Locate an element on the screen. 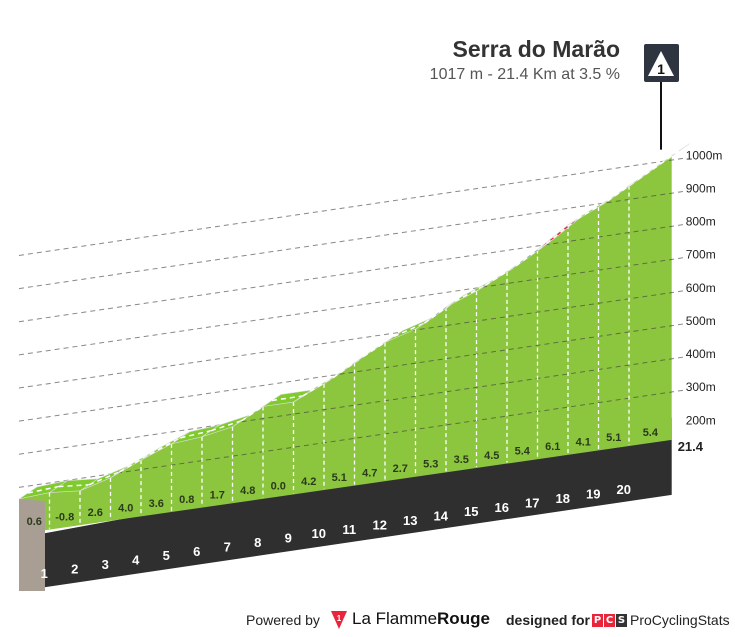 This screenshot has height=637, width=735. lfr-name-b: Rouge is located at coordinates (463, 618).